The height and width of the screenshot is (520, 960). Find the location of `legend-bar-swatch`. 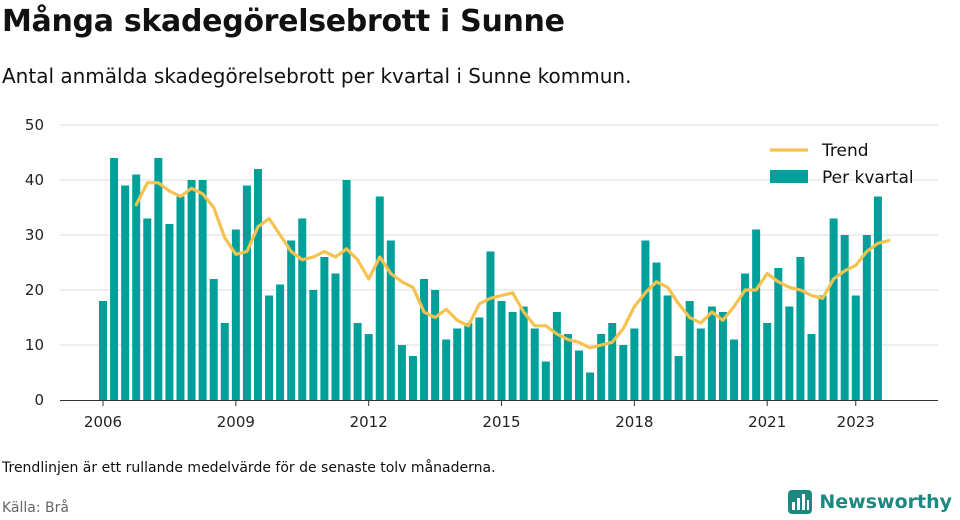

legend-bar-swatch is located at coordinates (789, 176).